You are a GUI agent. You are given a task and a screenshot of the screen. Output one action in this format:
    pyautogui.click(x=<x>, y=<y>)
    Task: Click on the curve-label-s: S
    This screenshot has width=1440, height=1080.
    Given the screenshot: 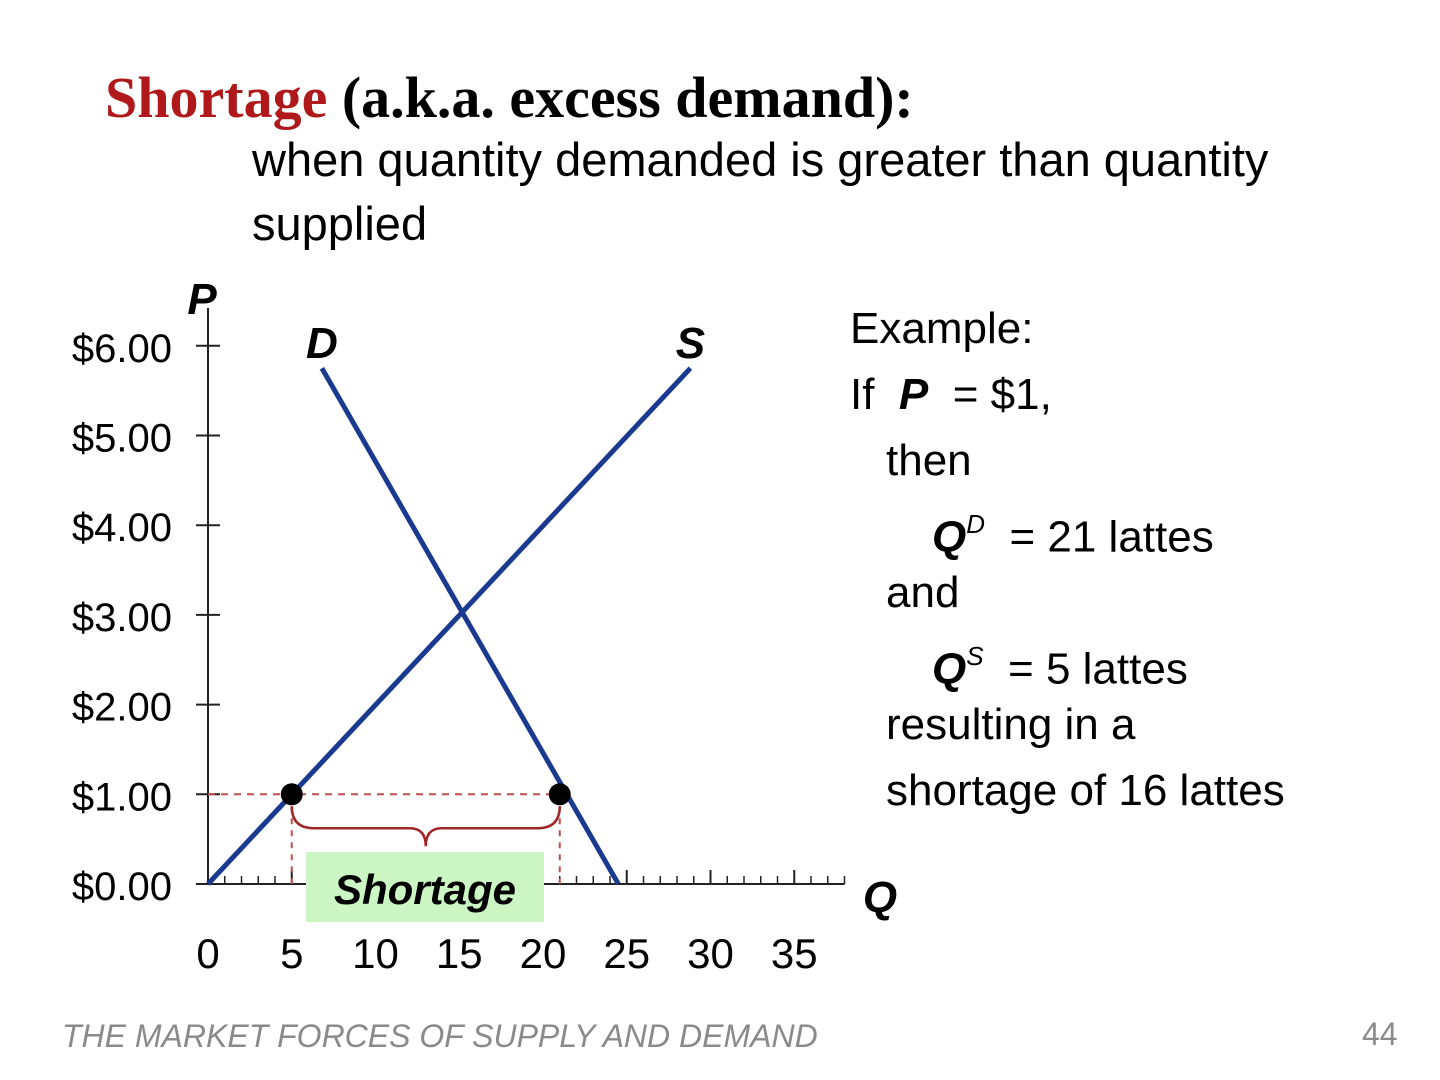 What is the action you would take?
    pyautogui.click(x=690, y=343)
    